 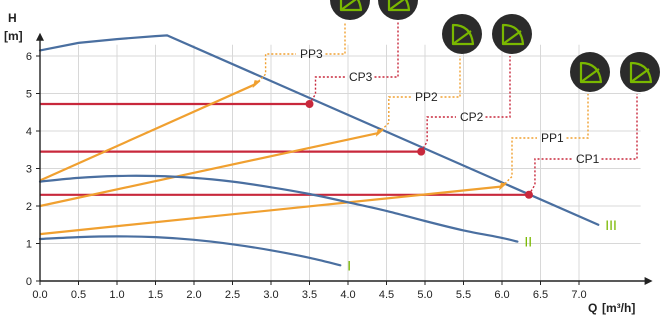 I want to click on x-tick-label: 0.5, so click(x=78, y=295).